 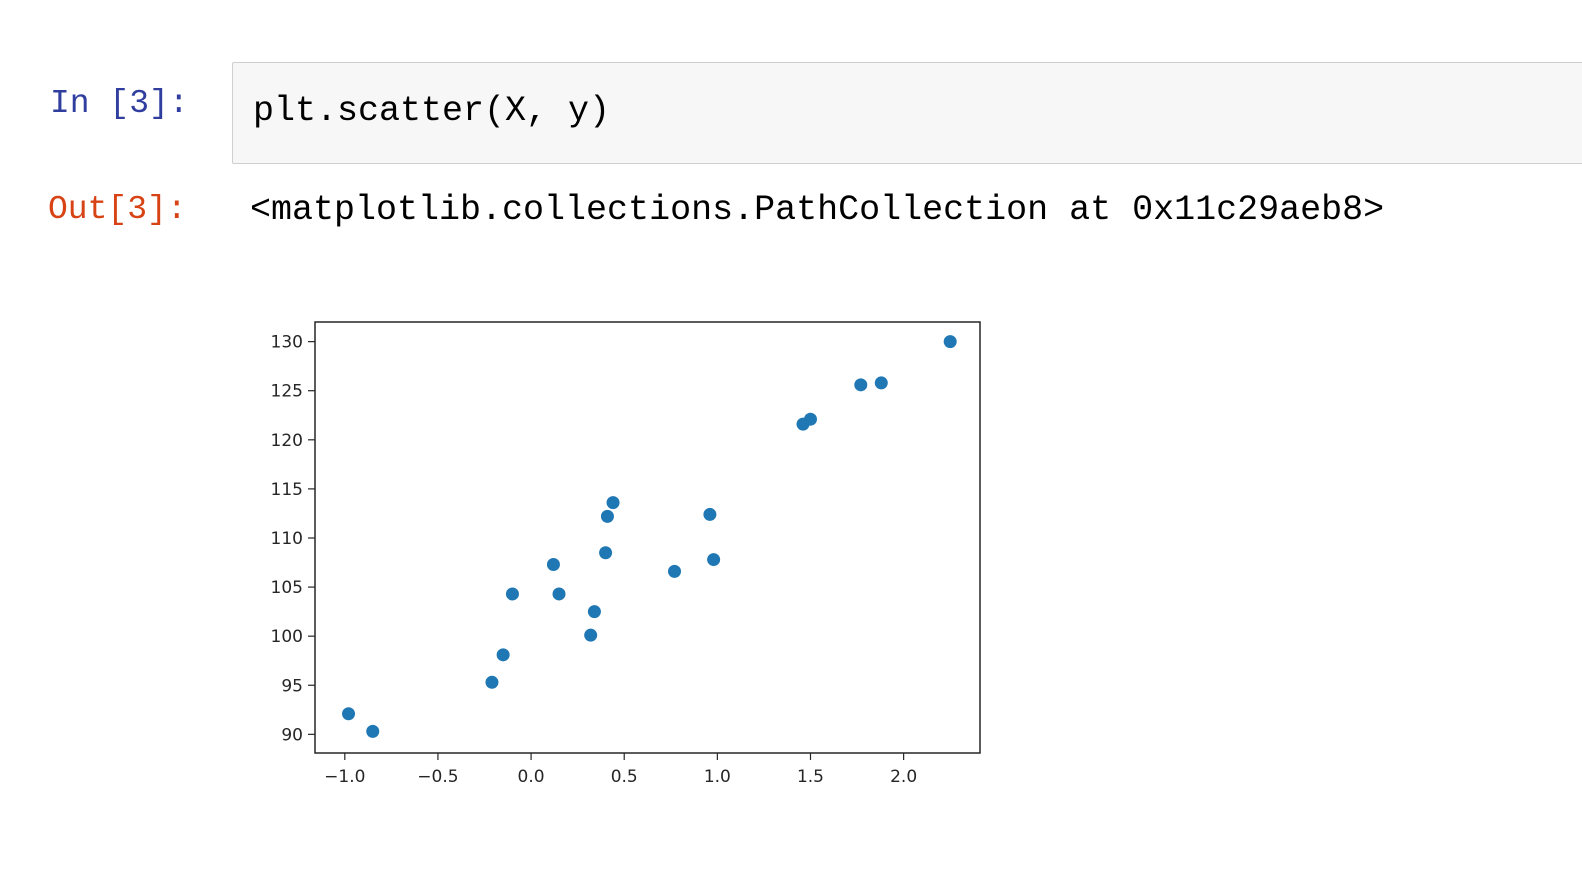 I want to click on y-tick-label: 120, so click(x=287, y=441).